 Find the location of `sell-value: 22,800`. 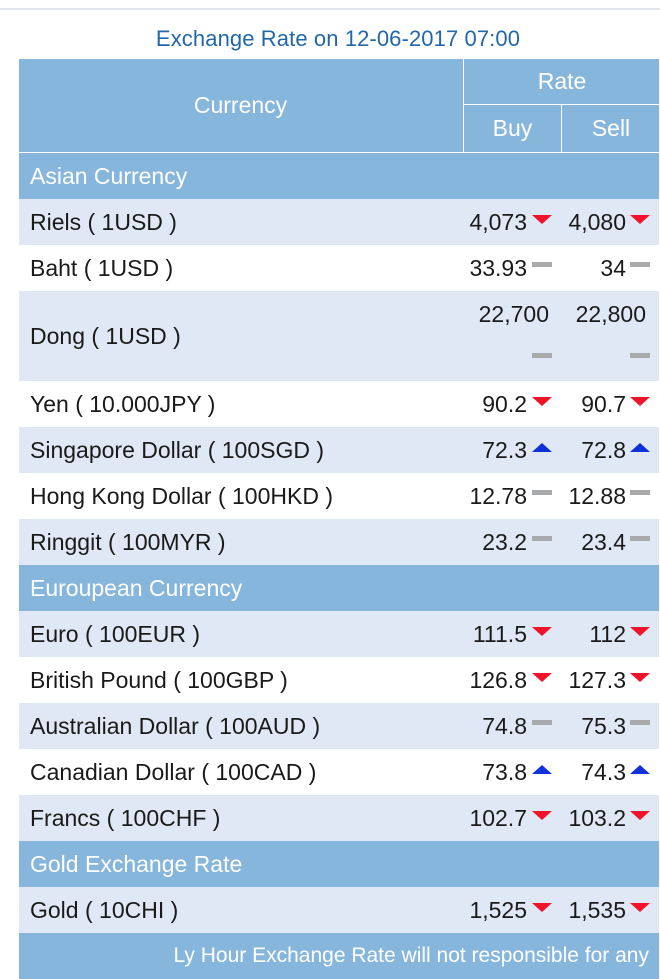

sell-value: 22,800 is located at coordinates (610, 313).